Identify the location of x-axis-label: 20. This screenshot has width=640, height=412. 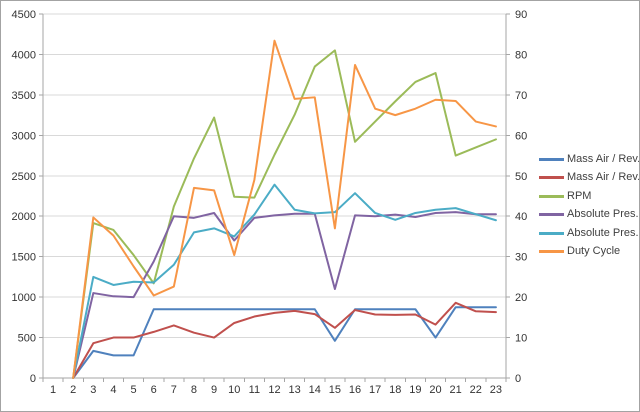
(435, 390).